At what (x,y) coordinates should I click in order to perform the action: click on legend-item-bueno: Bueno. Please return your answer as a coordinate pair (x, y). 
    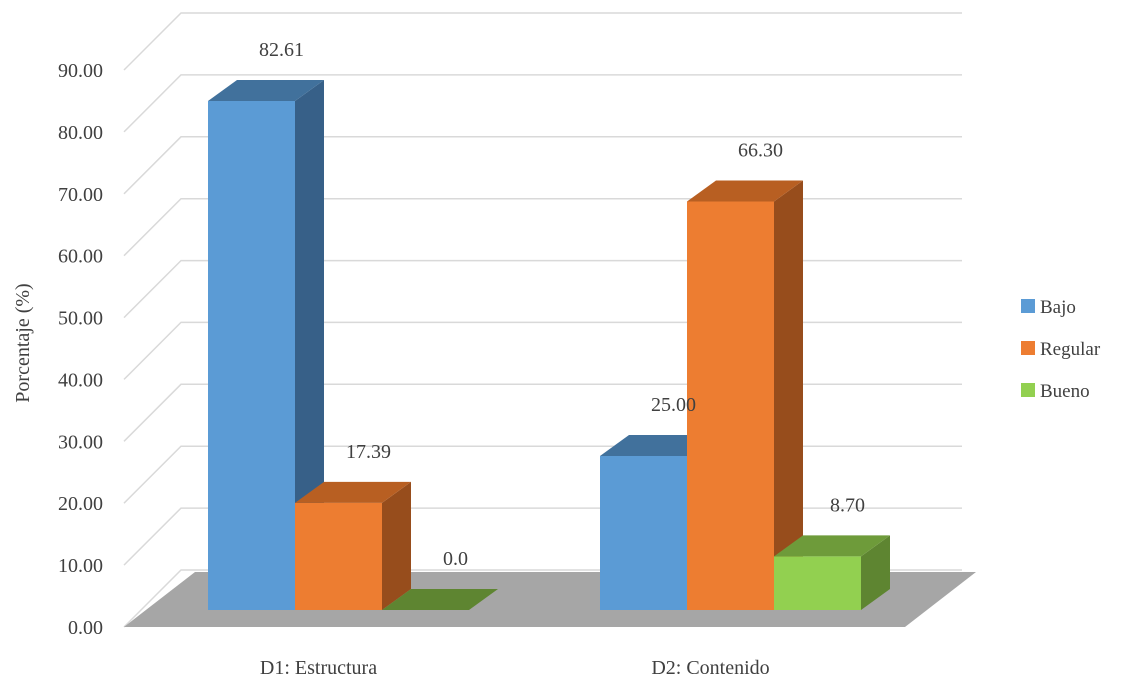
    Looking at the image, I should click on (1055, 391).